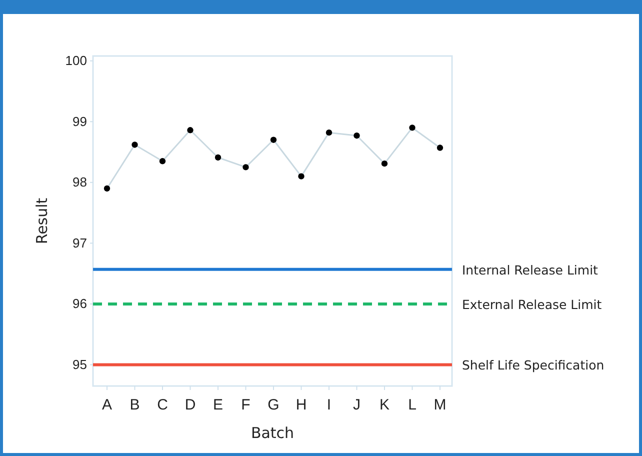 This screenshot has width=642, height=456. Describe the element at coordinates (245, 405) in the screenshot. I see `x-tick-label: F` at that location.